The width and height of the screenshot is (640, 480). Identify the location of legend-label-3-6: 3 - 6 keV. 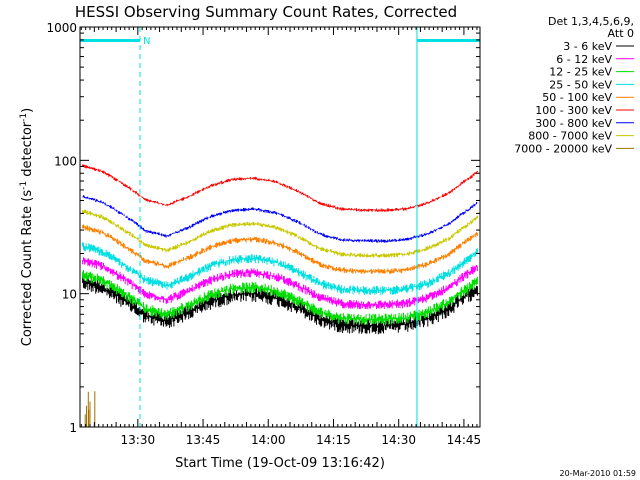
(587, 46).